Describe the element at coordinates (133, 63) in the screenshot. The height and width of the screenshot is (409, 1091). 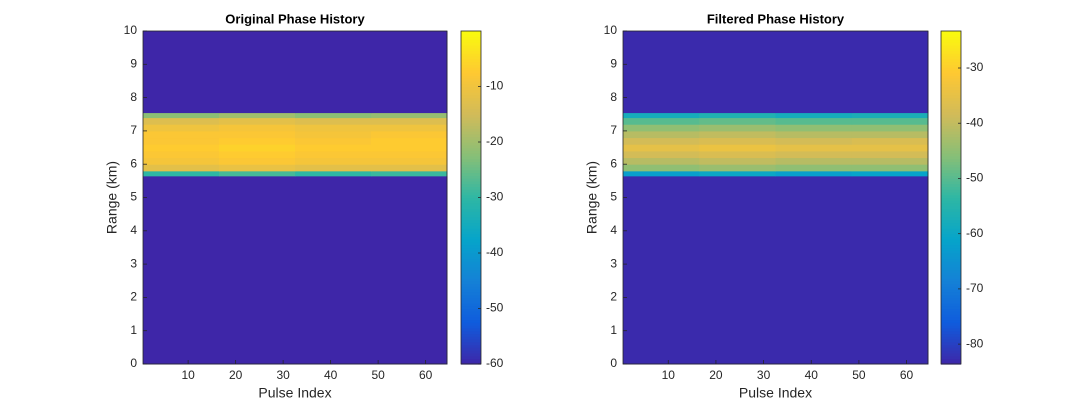
I see `y-tick-label: 9` at that location.